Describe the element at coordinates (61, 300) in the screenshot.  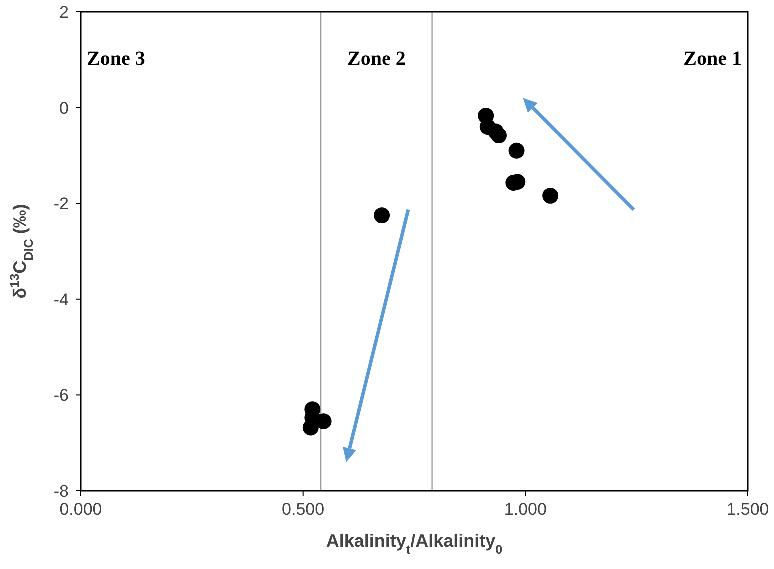
I see `y-tick-label: -4` at that location.